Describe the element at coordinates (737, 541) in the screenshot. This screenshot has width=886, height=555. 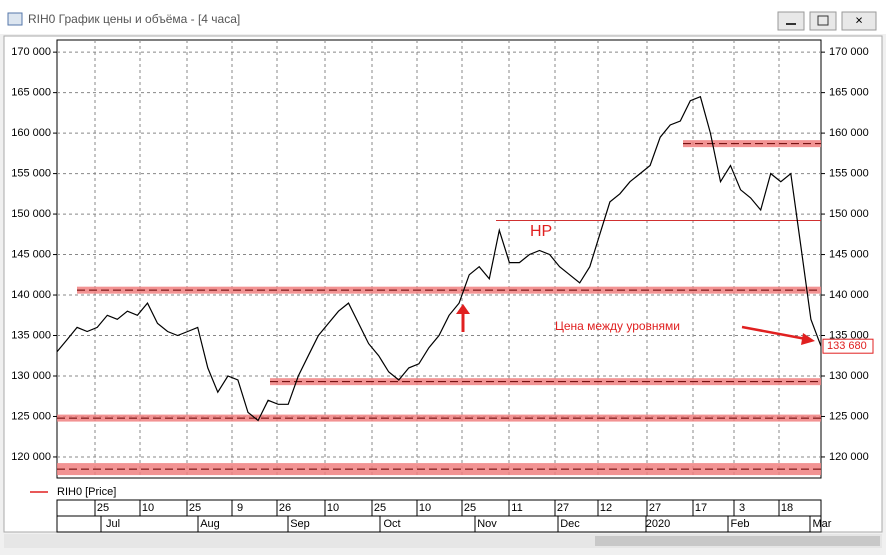
I see `scroll-thumb` at that location.